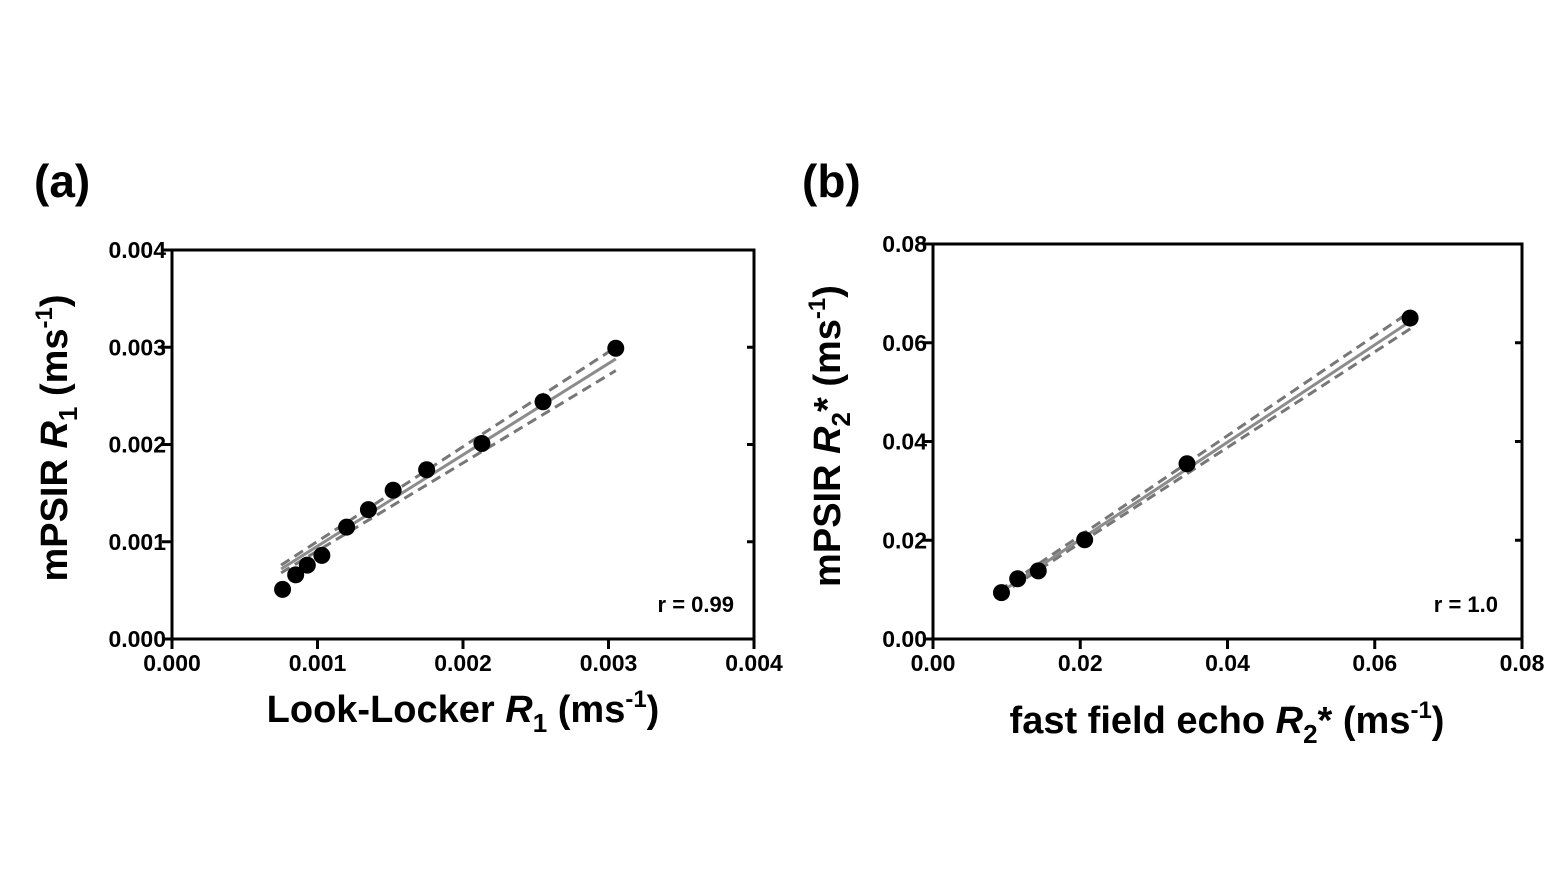  I want to click on panel-a-fit-line, so click(448, 464).